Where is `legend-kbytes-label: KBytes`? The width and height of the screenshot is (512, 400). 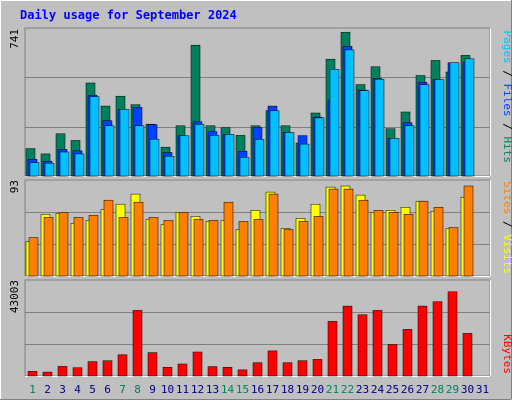
legend-kbytes-label: KBytes is located at coordinates (506, 354).